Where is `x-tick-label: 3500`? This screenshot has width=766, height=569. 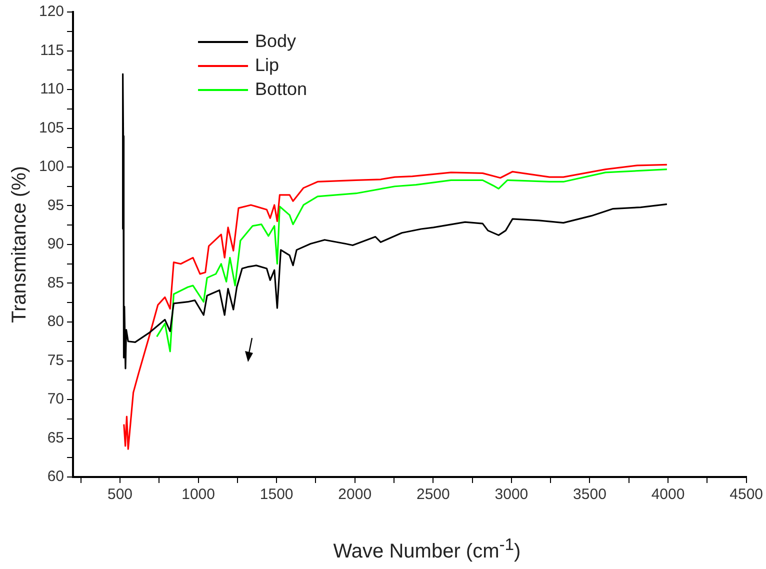 x-tick-label: 3500 is located at coordinates (589, 495).